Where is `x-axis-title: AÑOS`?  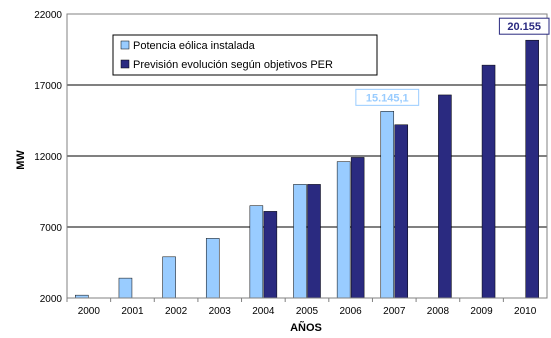
x-axis-title: AÑOS is located at coordinates (306, 327).